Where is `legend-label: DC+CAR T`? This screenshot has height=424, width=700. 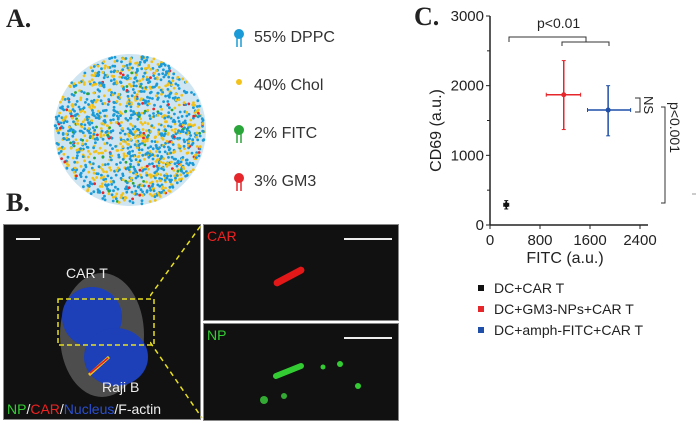 legend-label: DC+CAR T is located at coordinates (529, 288).